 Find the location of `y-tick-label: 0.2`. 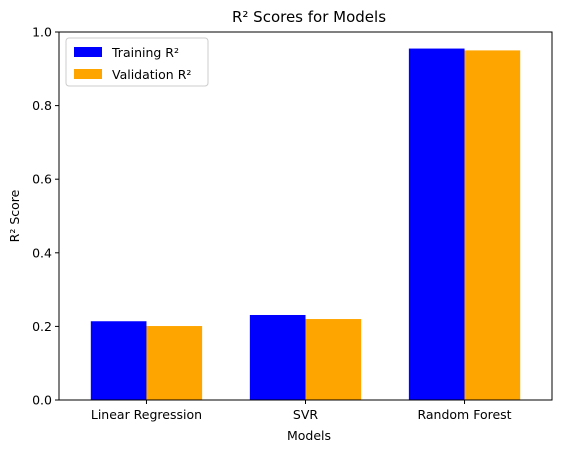

y-tick-label: 0.2 is located at coordinates (42, 326).